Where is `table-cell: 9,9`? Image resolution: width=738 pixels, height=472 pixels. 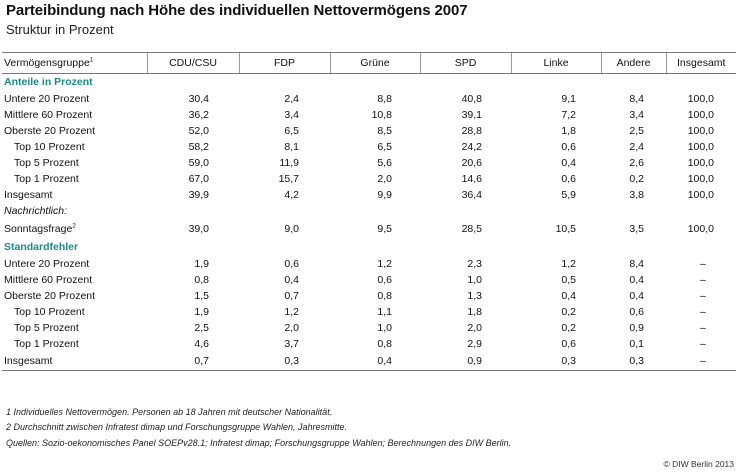
table-cell: 9,9 is located at coordinates (384, 195).